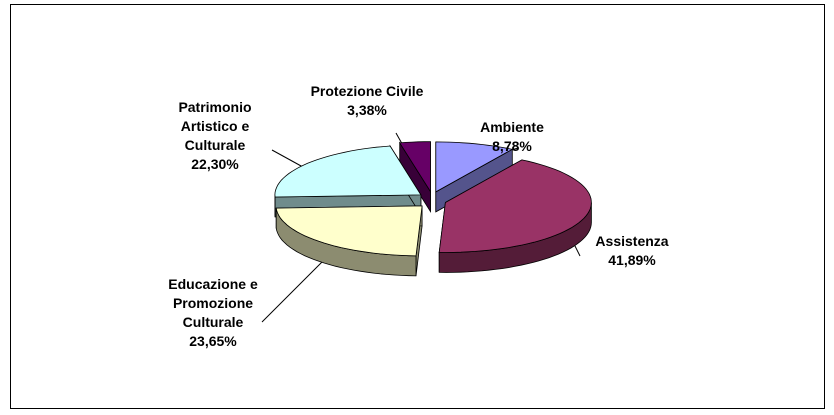 The image size is (834, 415). Describe the element at coordinates (632, 251) in the screenshot. I see `slice-label: Assistenza 41,89%` at that location.